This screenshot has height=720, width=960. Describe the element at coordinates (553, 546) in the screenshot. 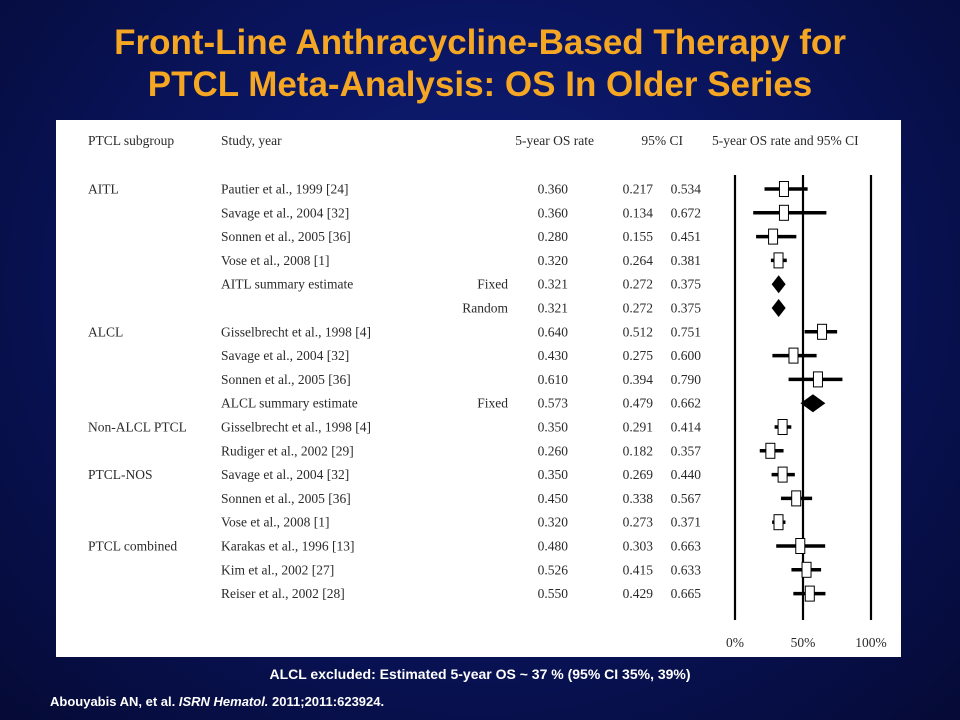

I see `os-rate-value: 0.480` at that location.